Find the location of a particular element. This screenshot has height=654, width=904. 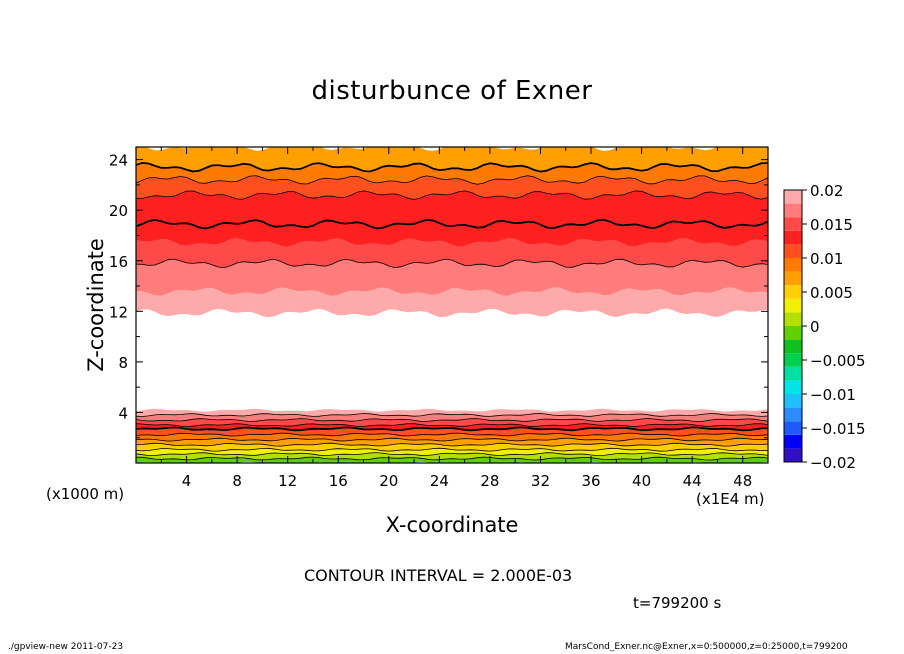

x-tick-label: 28 is located at coordinates (489, 481).